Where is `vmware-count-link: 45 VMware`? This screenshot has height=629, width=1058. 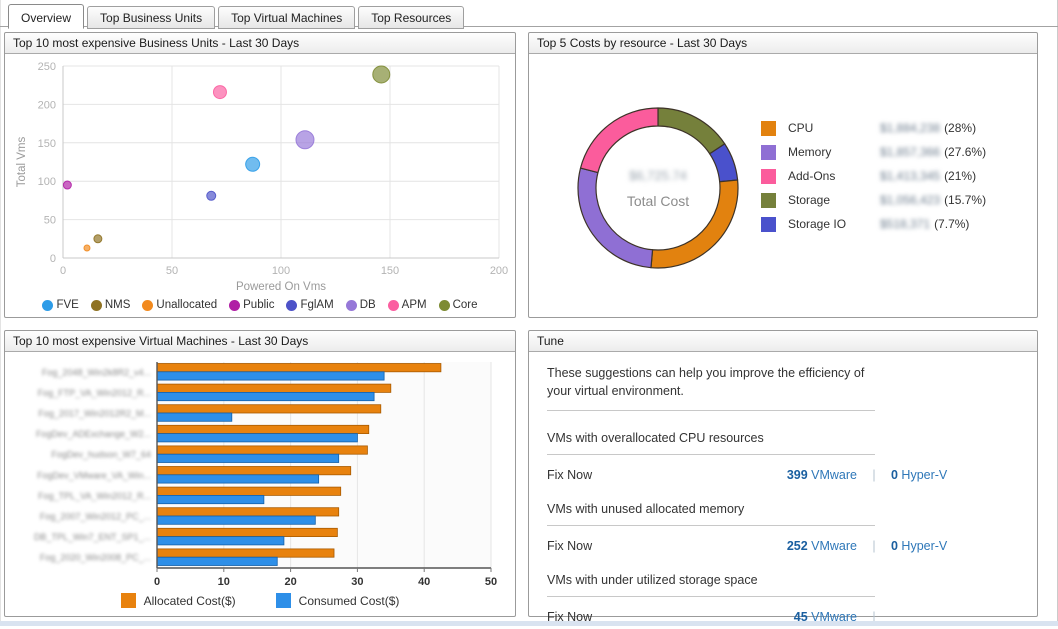
vmware-count-link: 45 VMware is located at coordinates (766, 617).